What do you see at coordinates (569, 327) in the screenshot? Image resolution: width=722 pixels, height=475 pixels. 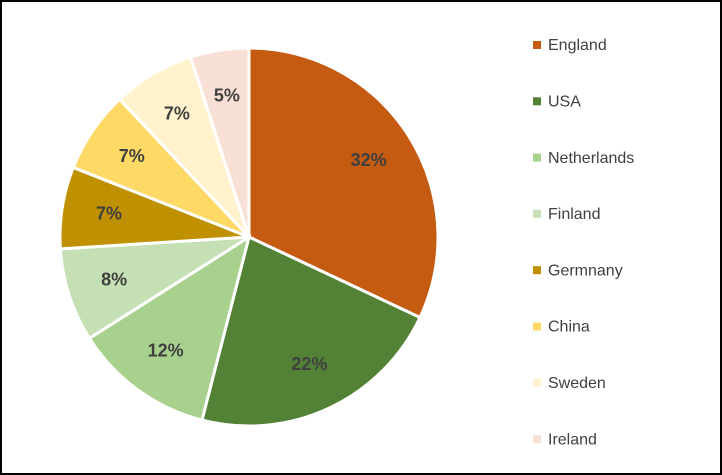 I see `legend-label: China` at bounding box center [569, 327].